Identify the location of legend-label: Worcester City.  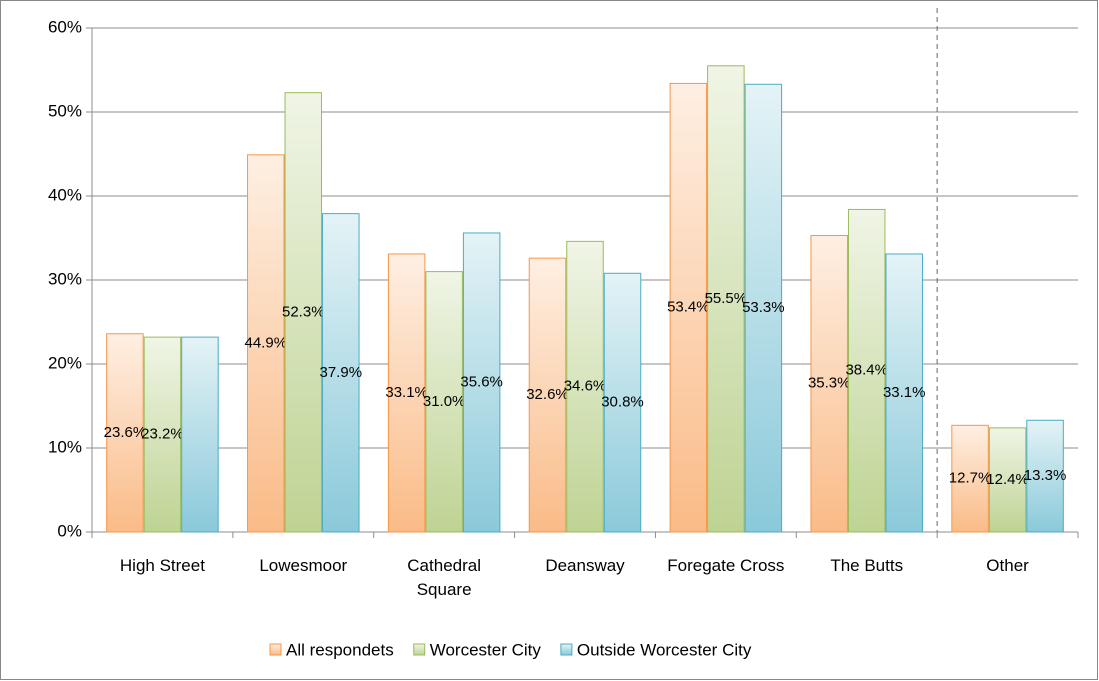
(486, 649).